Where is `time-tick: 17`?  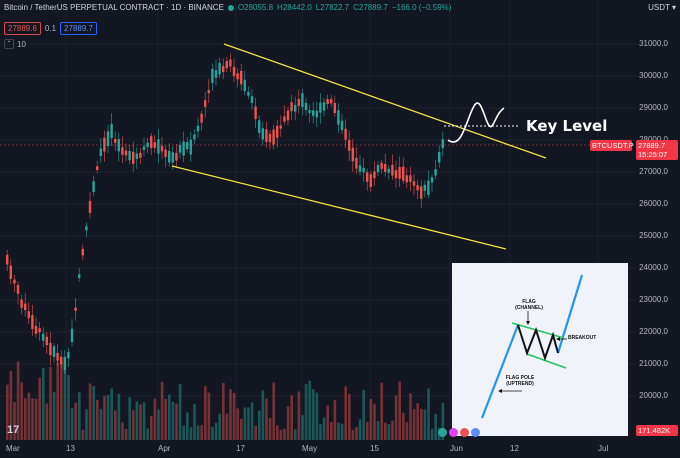
time-tick: 17 is located at coordinates (240, 448).